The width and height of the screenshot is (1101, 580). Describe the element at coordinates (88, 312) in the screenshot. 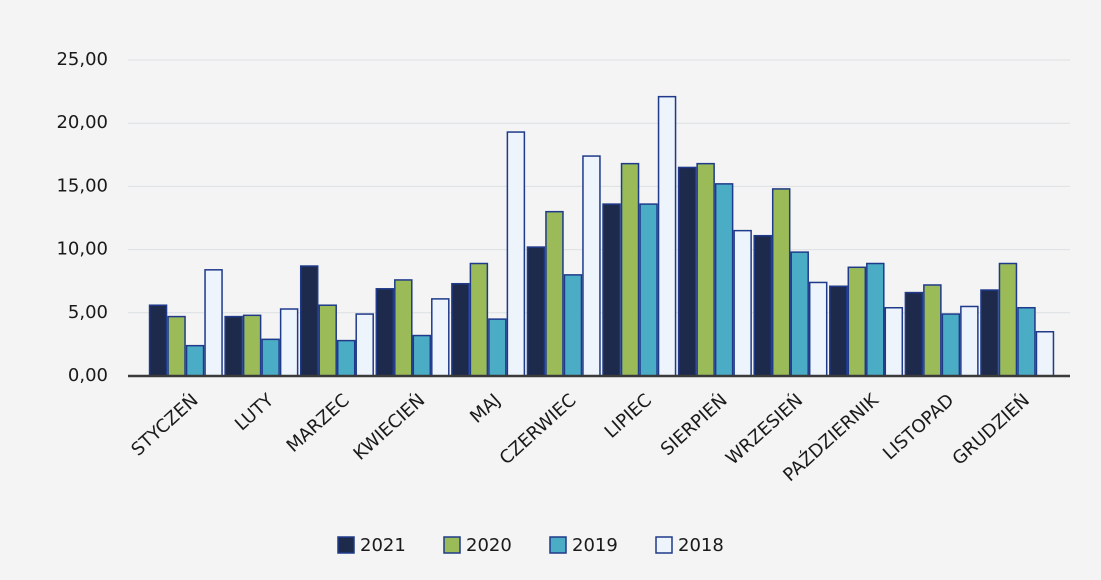

I see `y-tick-label: 5,00` at that location.